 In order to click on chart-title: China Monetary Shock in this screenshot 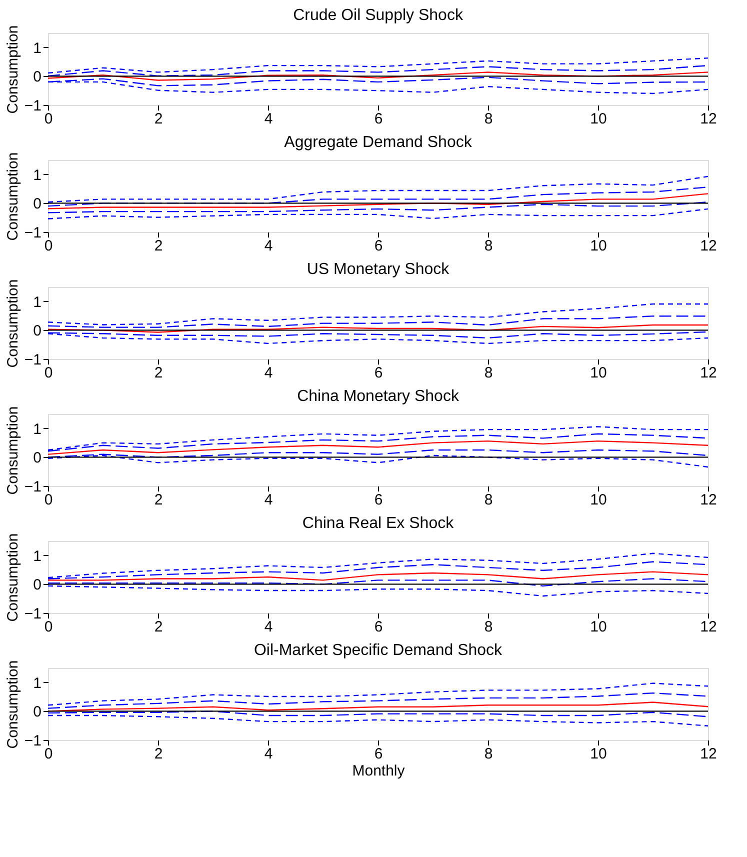, I will do `click(378, 396)`.